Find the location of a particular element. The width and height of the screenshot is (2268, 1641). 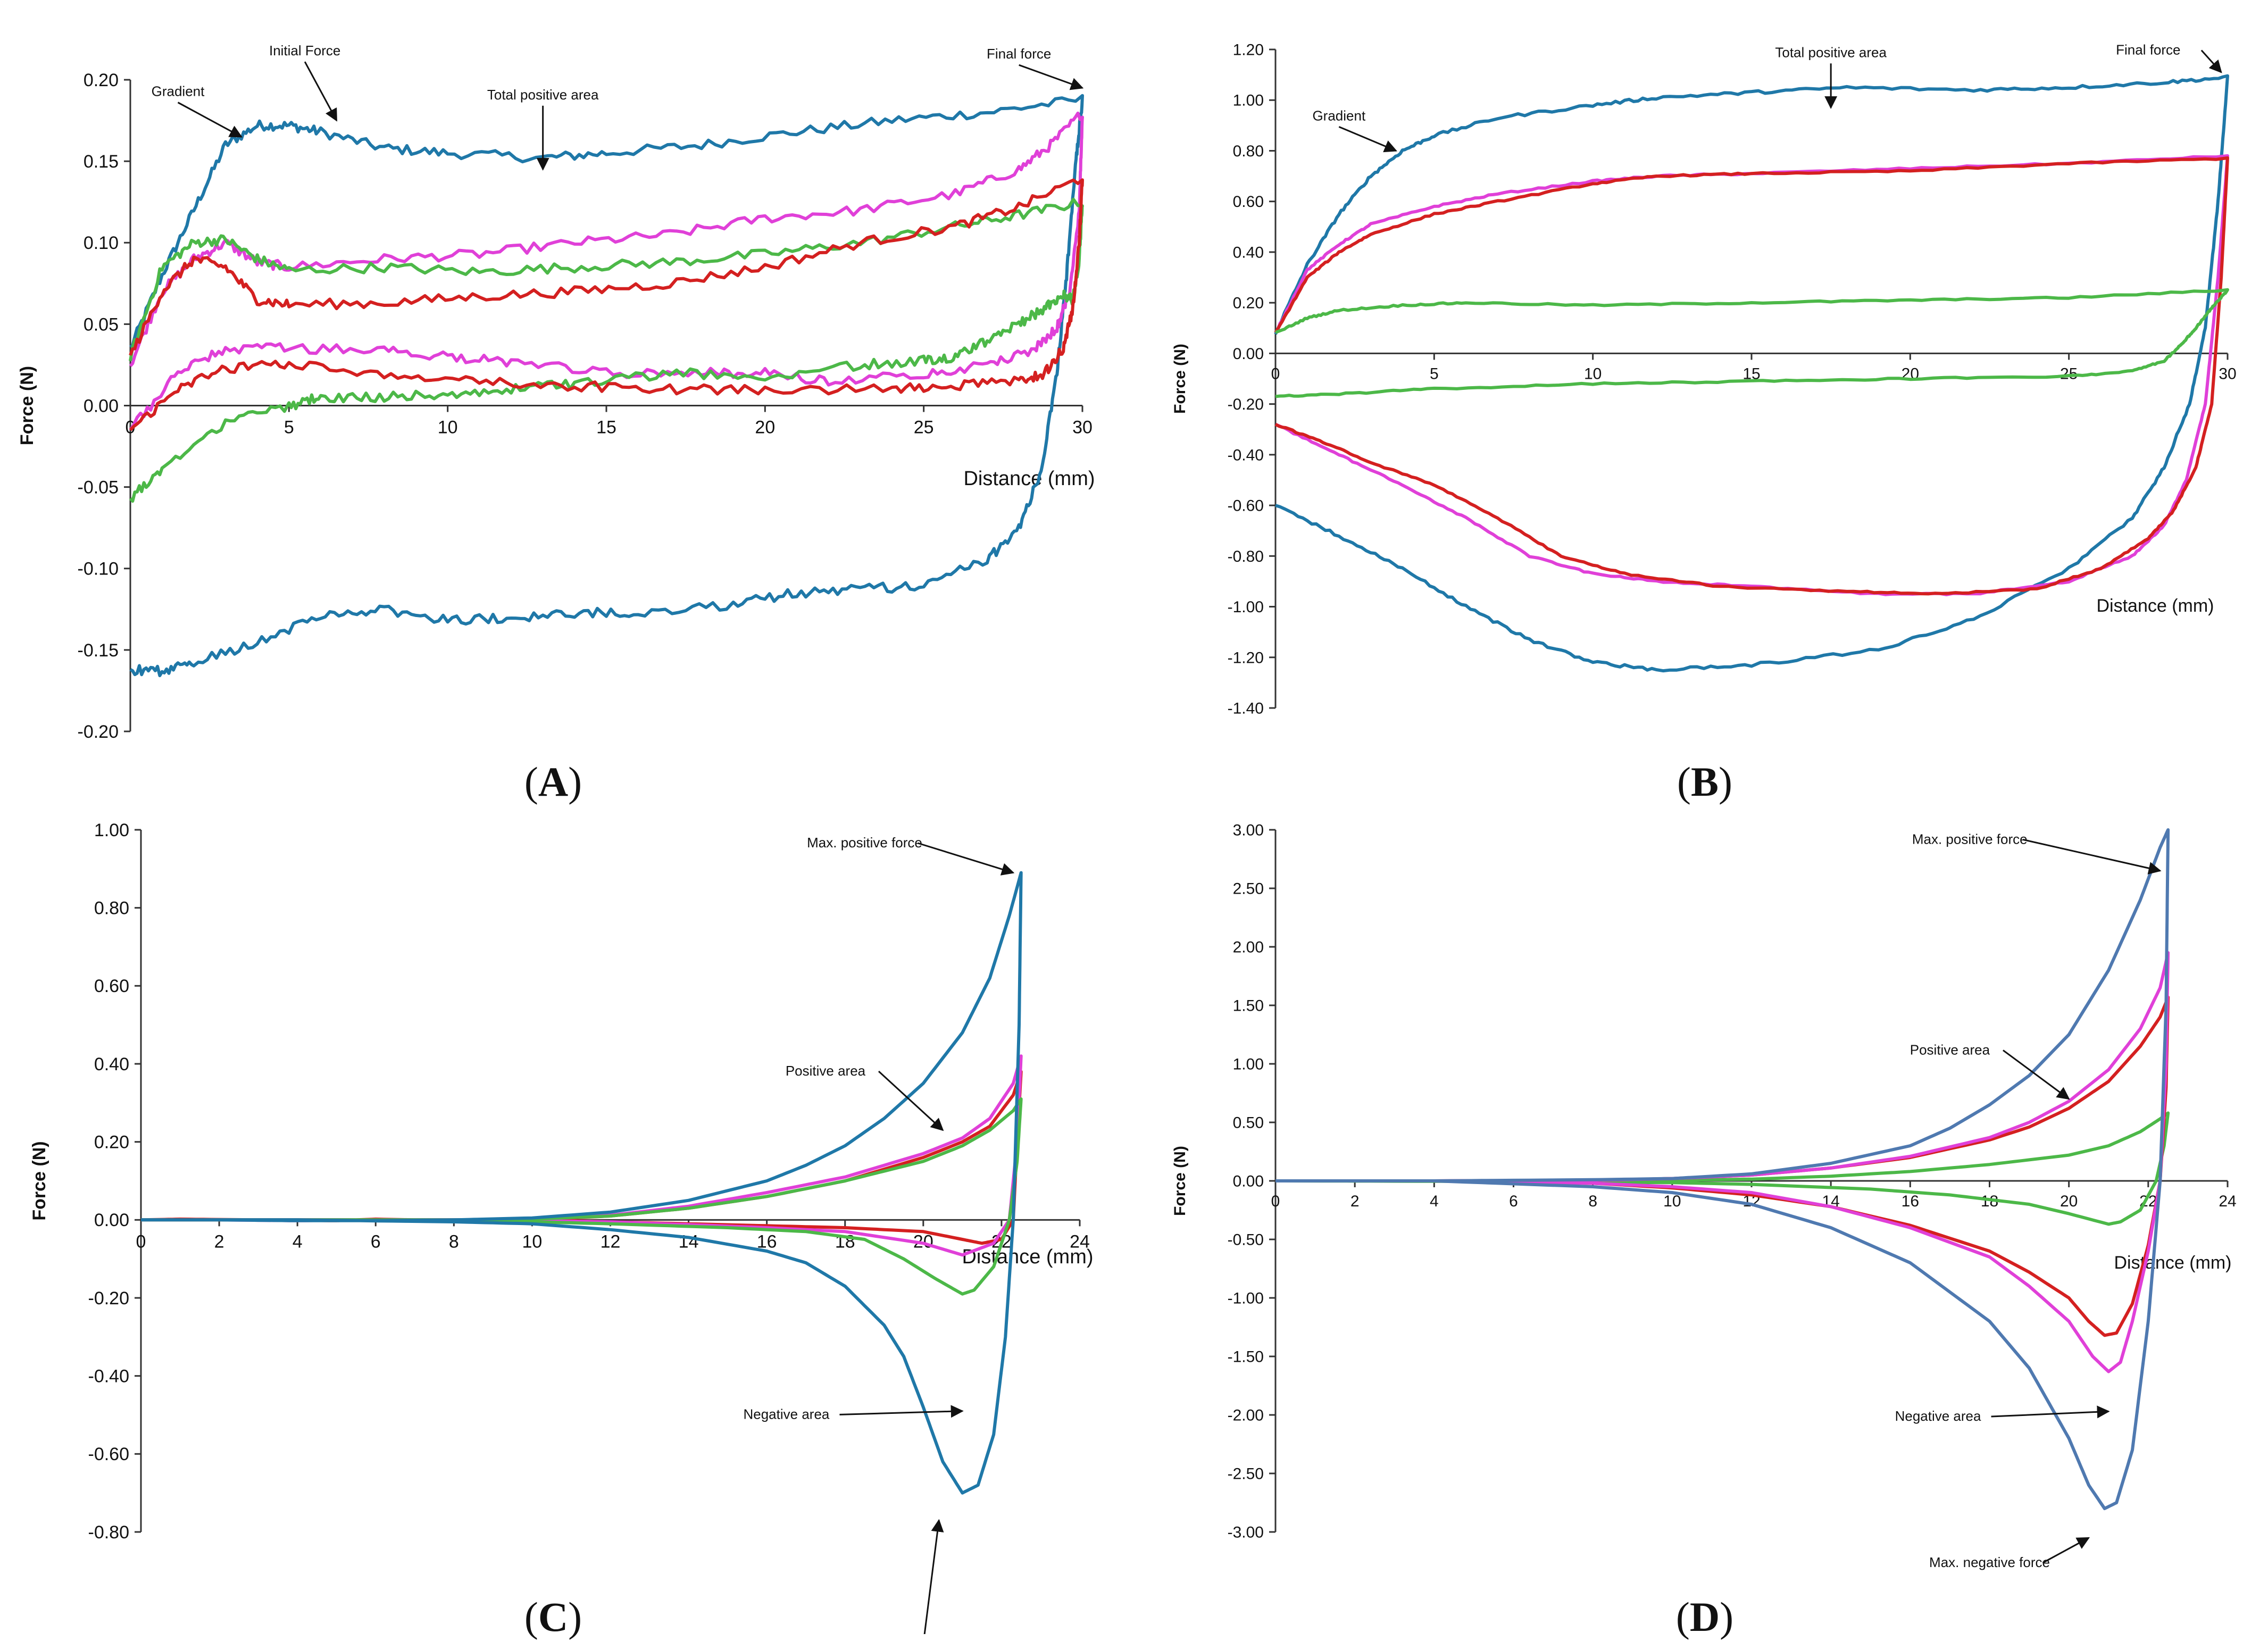

y-tick-label: 0.40 is located at coordinates (1248, 252).